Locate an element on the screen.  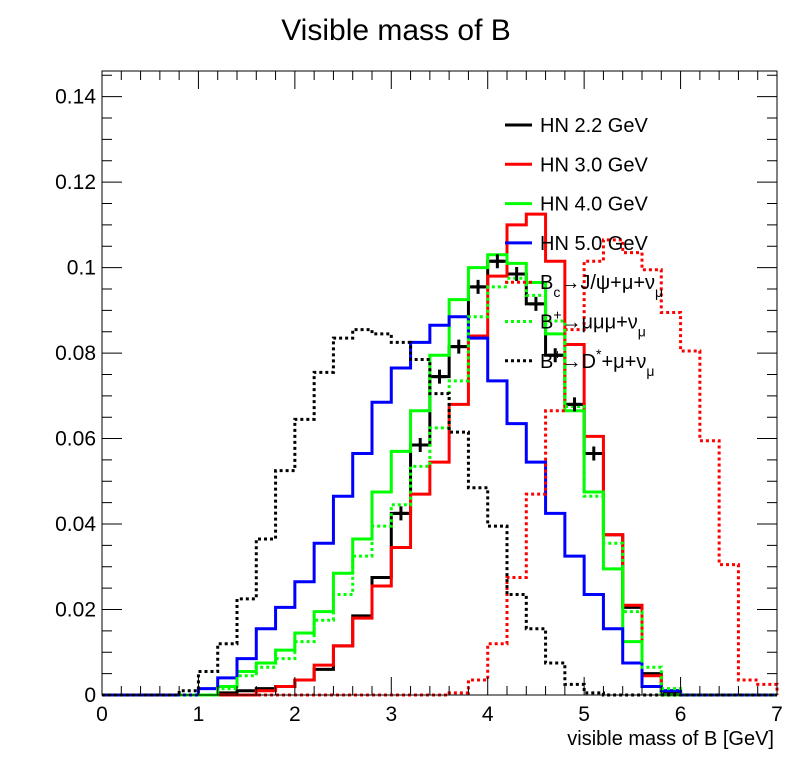
y-tick-label-4: 0.08 is located at coordinates (75, 353).